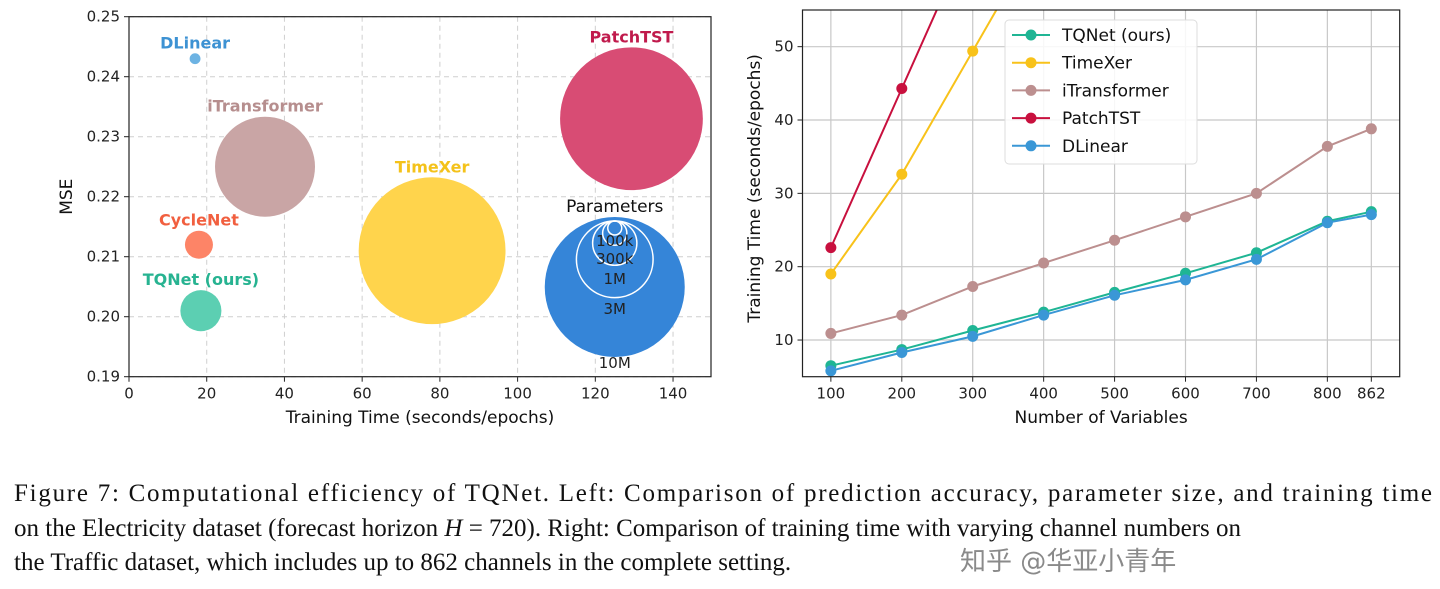 The image size is (1440, 589). Describe the element at coordinates (615, 241) in the screenshot. I see `size-legend-label: 100k` at that location.